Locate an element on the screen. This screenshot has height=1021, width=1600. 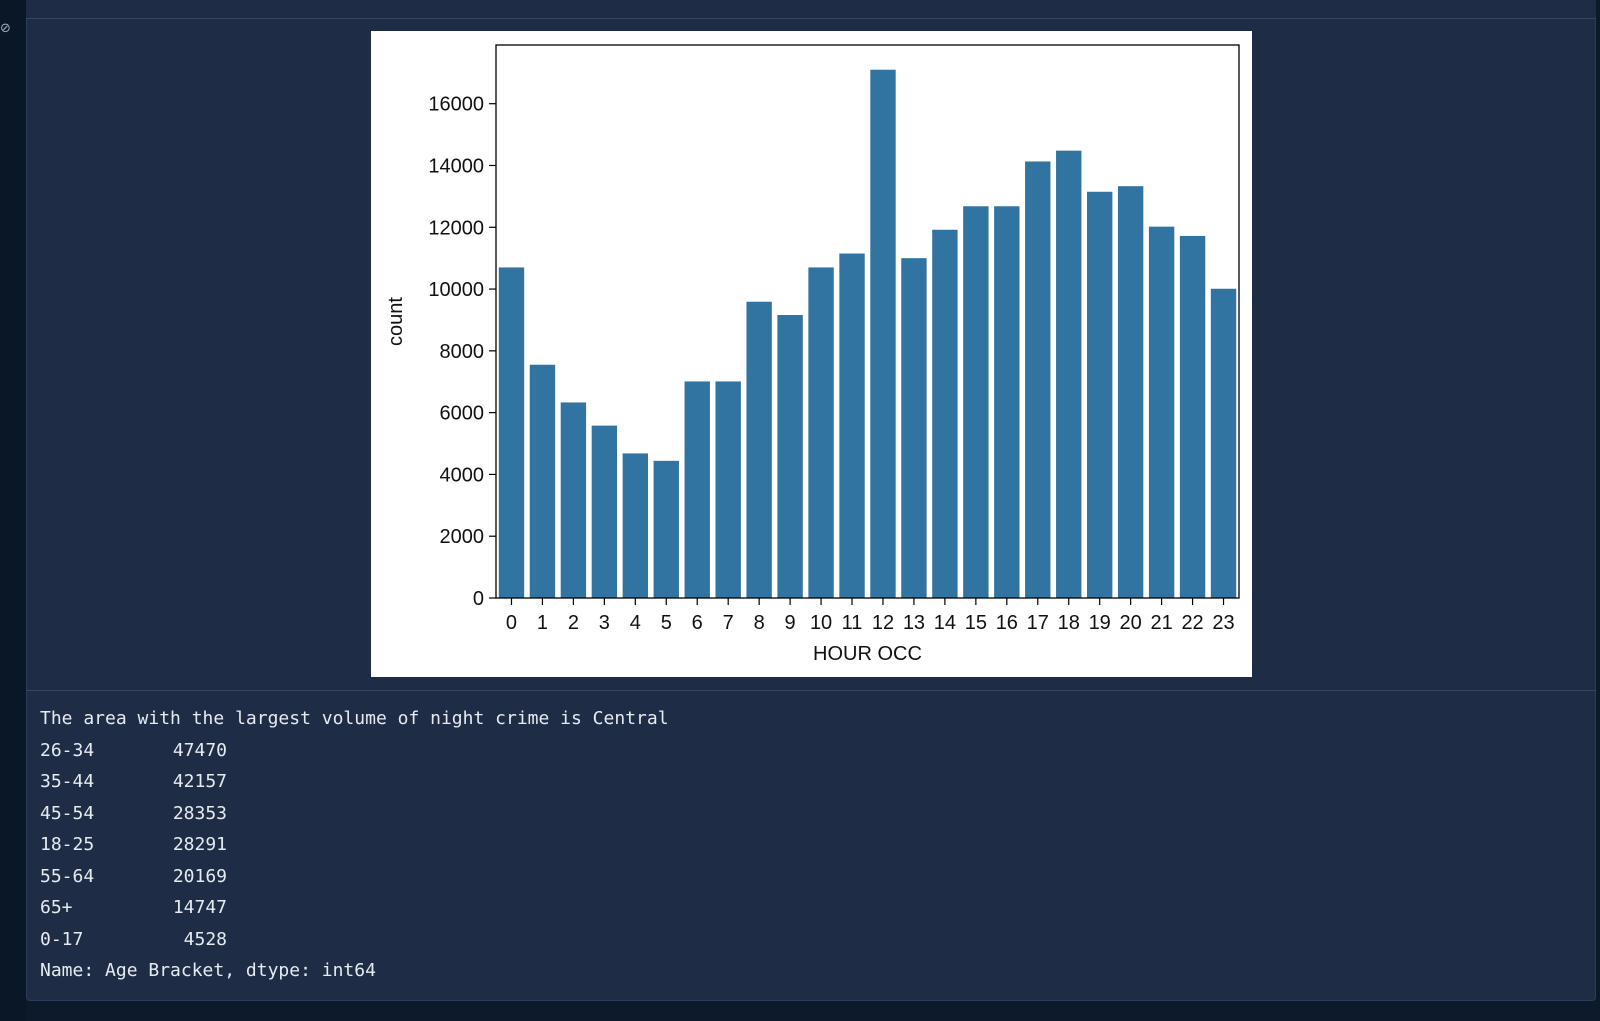
series-row: 35-44 42157 is located at coordinates (354, 782).